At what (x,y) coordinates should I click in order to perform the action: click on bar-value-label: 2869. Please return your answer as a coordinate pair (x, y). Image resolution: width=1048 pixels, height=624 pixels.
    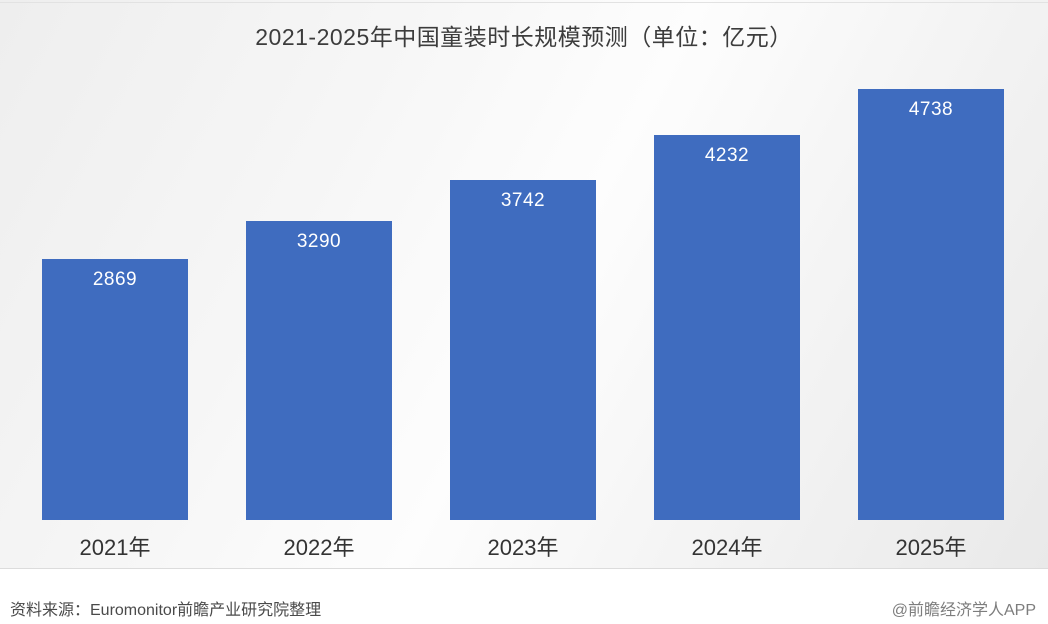
    Looking at the image, I should click on (115, 279).